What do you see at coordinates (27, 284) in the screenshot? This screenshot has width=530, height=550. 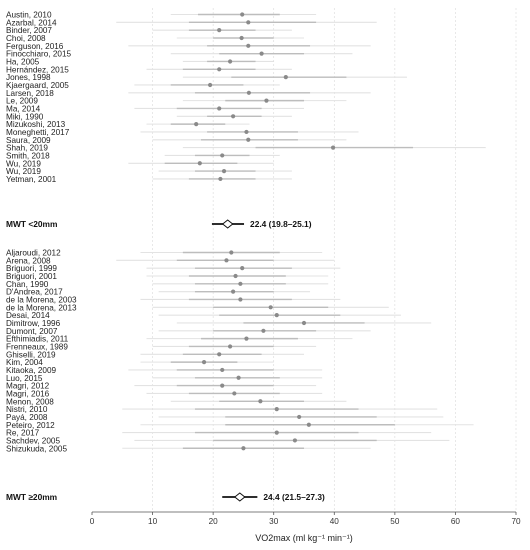 I see `study-label: Chan, 1990` at bounding box center [27, 284].